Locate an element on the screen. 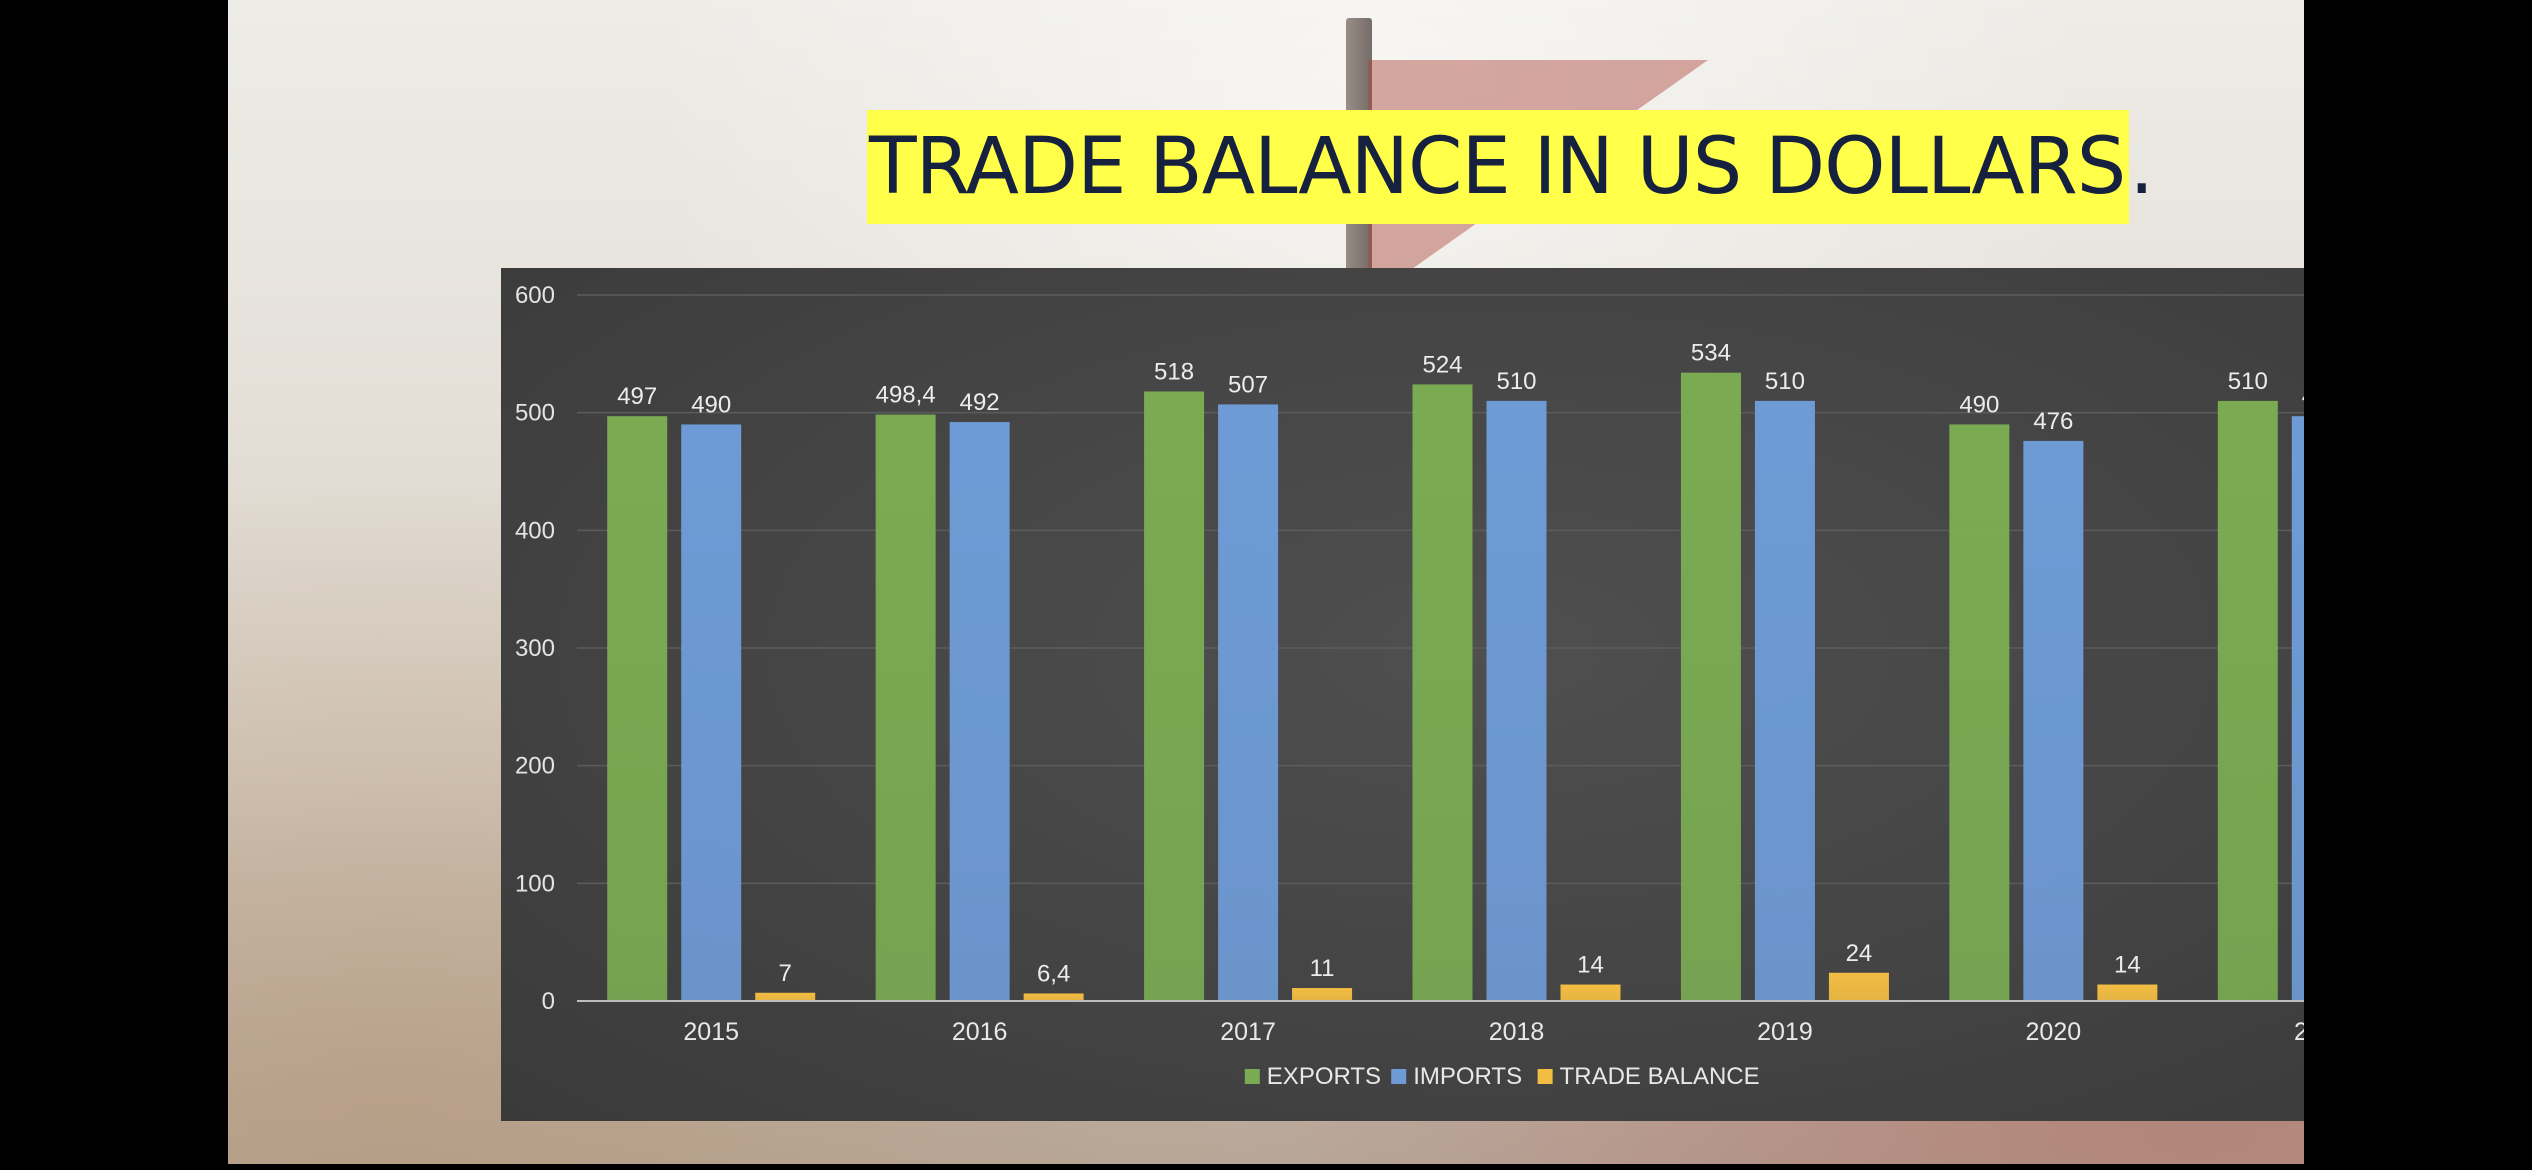  y-axis-ticks: 0 100 200 300 400 500 600 is located at coordinates (535, 648).